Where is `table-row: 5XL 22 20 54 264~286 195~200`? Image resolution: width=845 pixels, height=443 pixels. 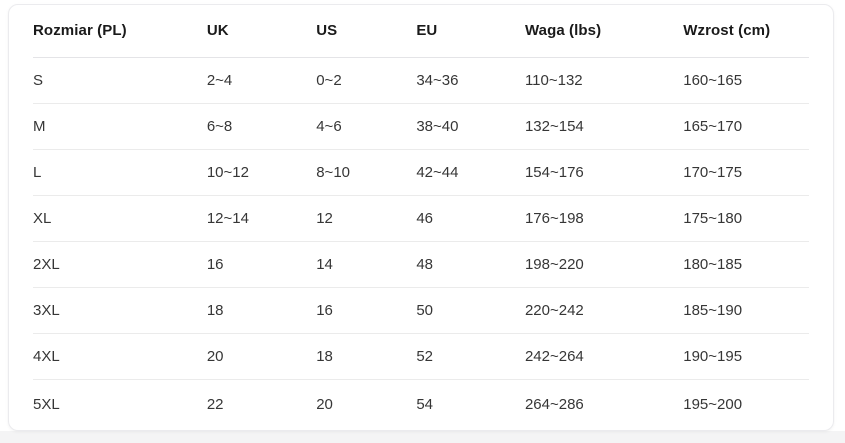 table-row: 5XL 22 20 54 264~286 195~200 is located at coordinates (421, 404).